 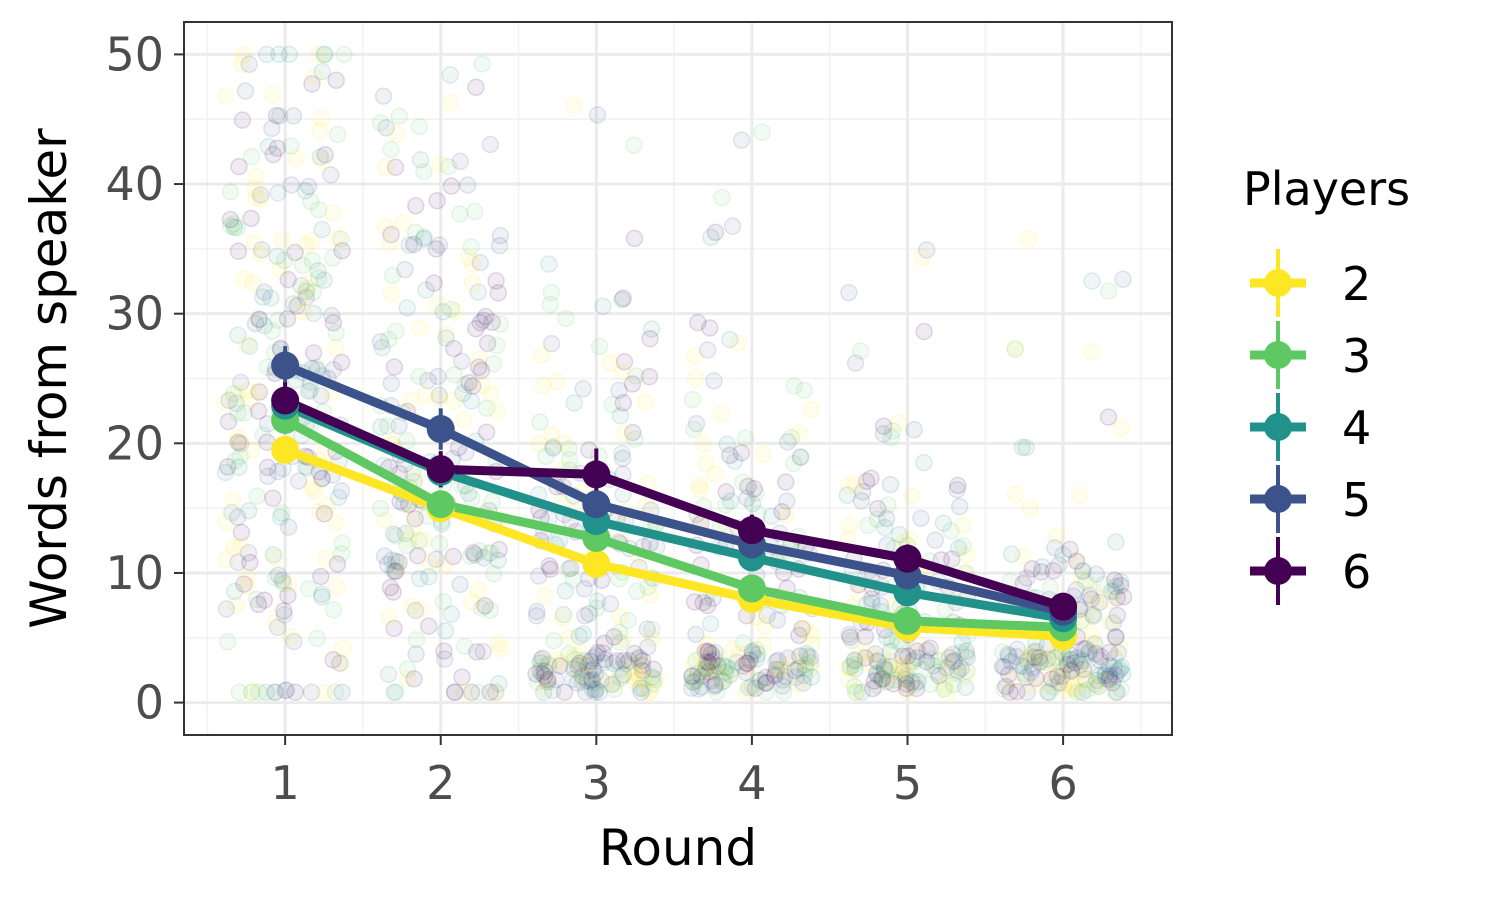 What do you see at coordinates (1326, 189) in the screenshot?
I see `legend-title: Players` at bounding box center [1326, 189].